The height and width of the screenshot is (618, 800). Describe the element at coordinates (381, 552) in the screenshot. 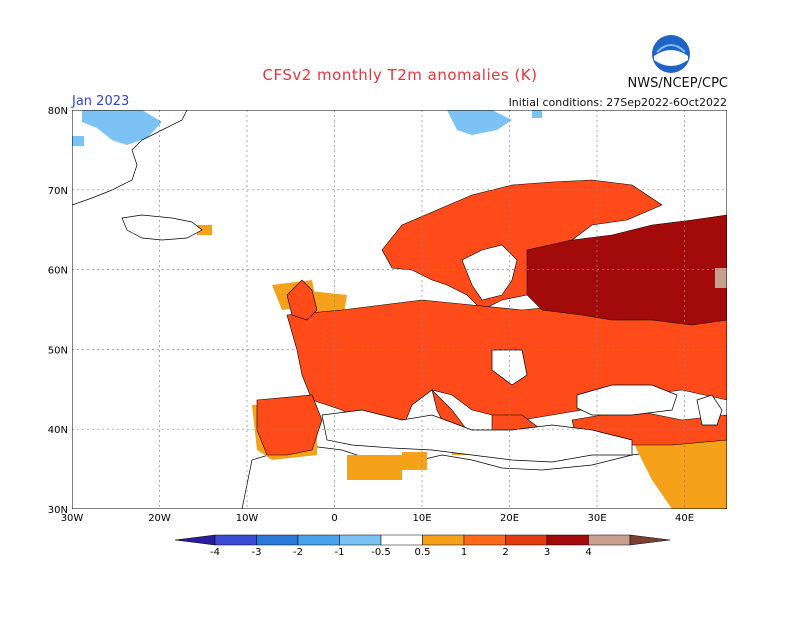

I see `colorbar-tick-label: -0.5` at that location.